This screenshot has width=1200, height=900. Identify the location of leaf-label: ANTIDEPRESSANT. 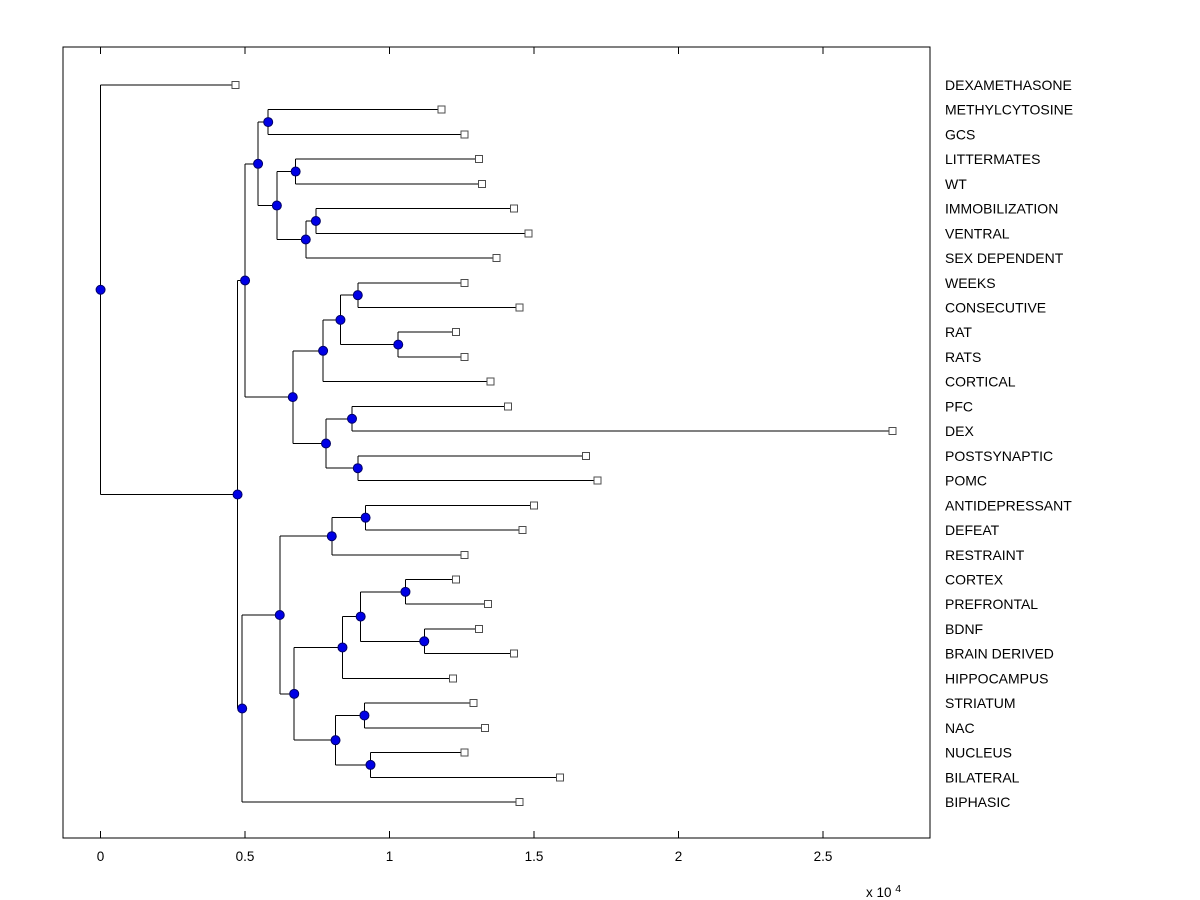
(1008, 505).